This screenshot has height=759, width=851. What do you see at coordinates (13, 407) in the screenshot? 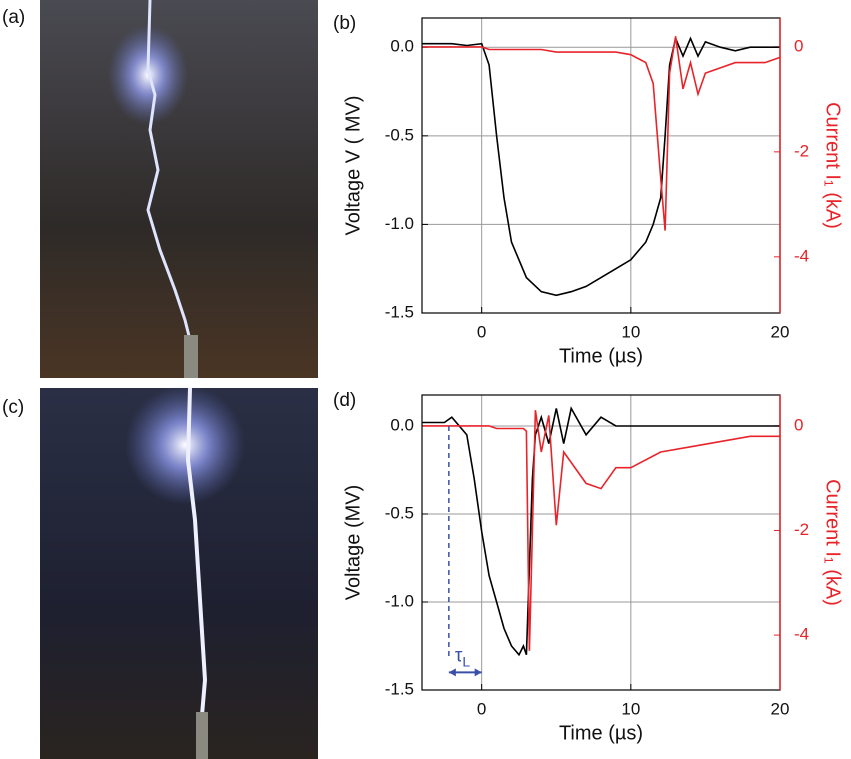
I see `panel-label: (c)` at bounding box center [13, 407].